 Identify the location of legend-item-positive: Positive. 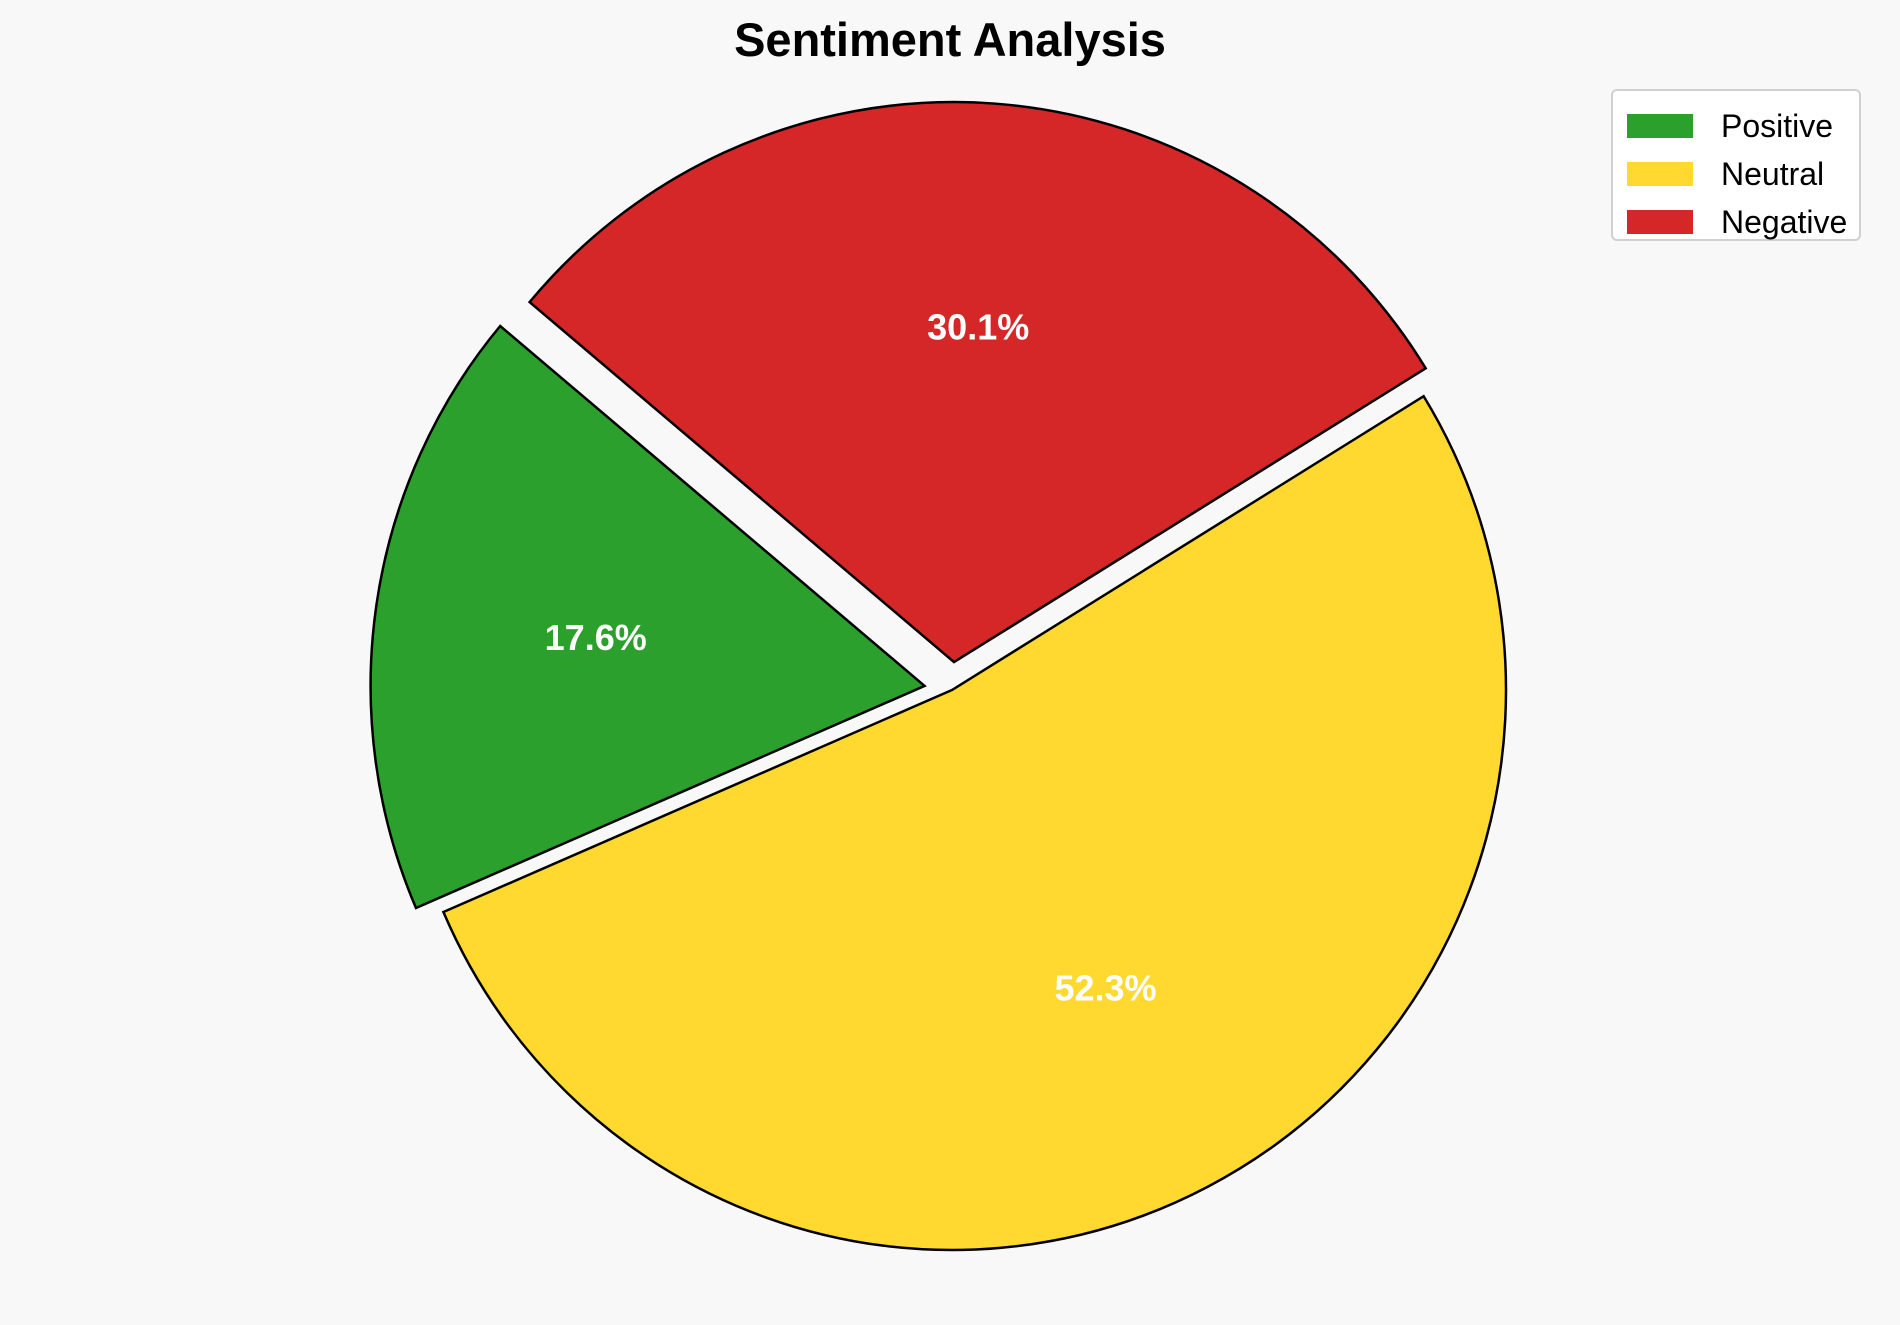
(1743, 126).